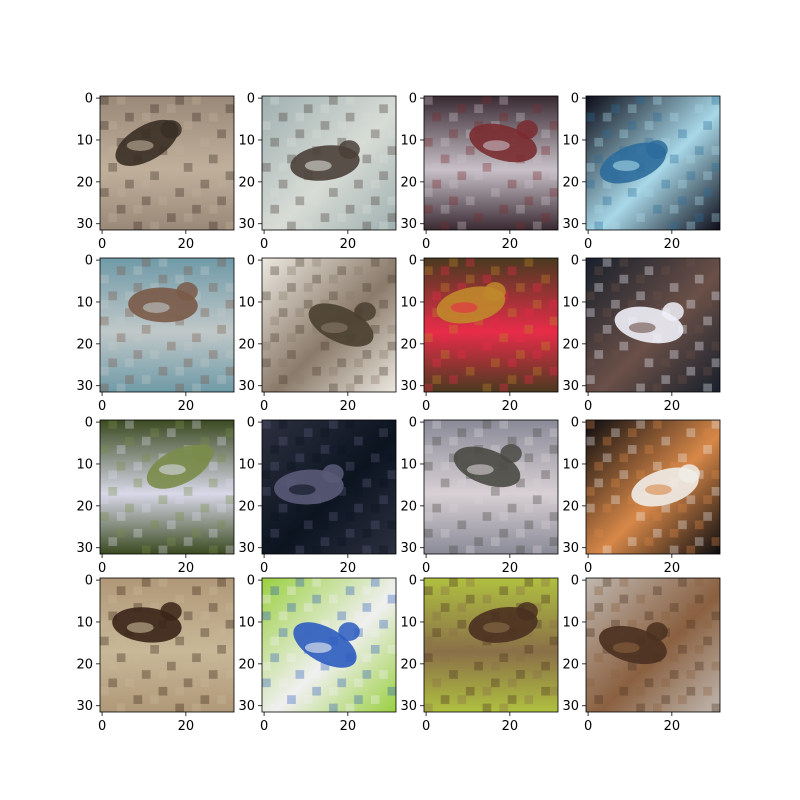 This screenshot has height=800, width=800. I want to click on image-panel-16: 0 20 0 10 20 30, so click(641, 654).